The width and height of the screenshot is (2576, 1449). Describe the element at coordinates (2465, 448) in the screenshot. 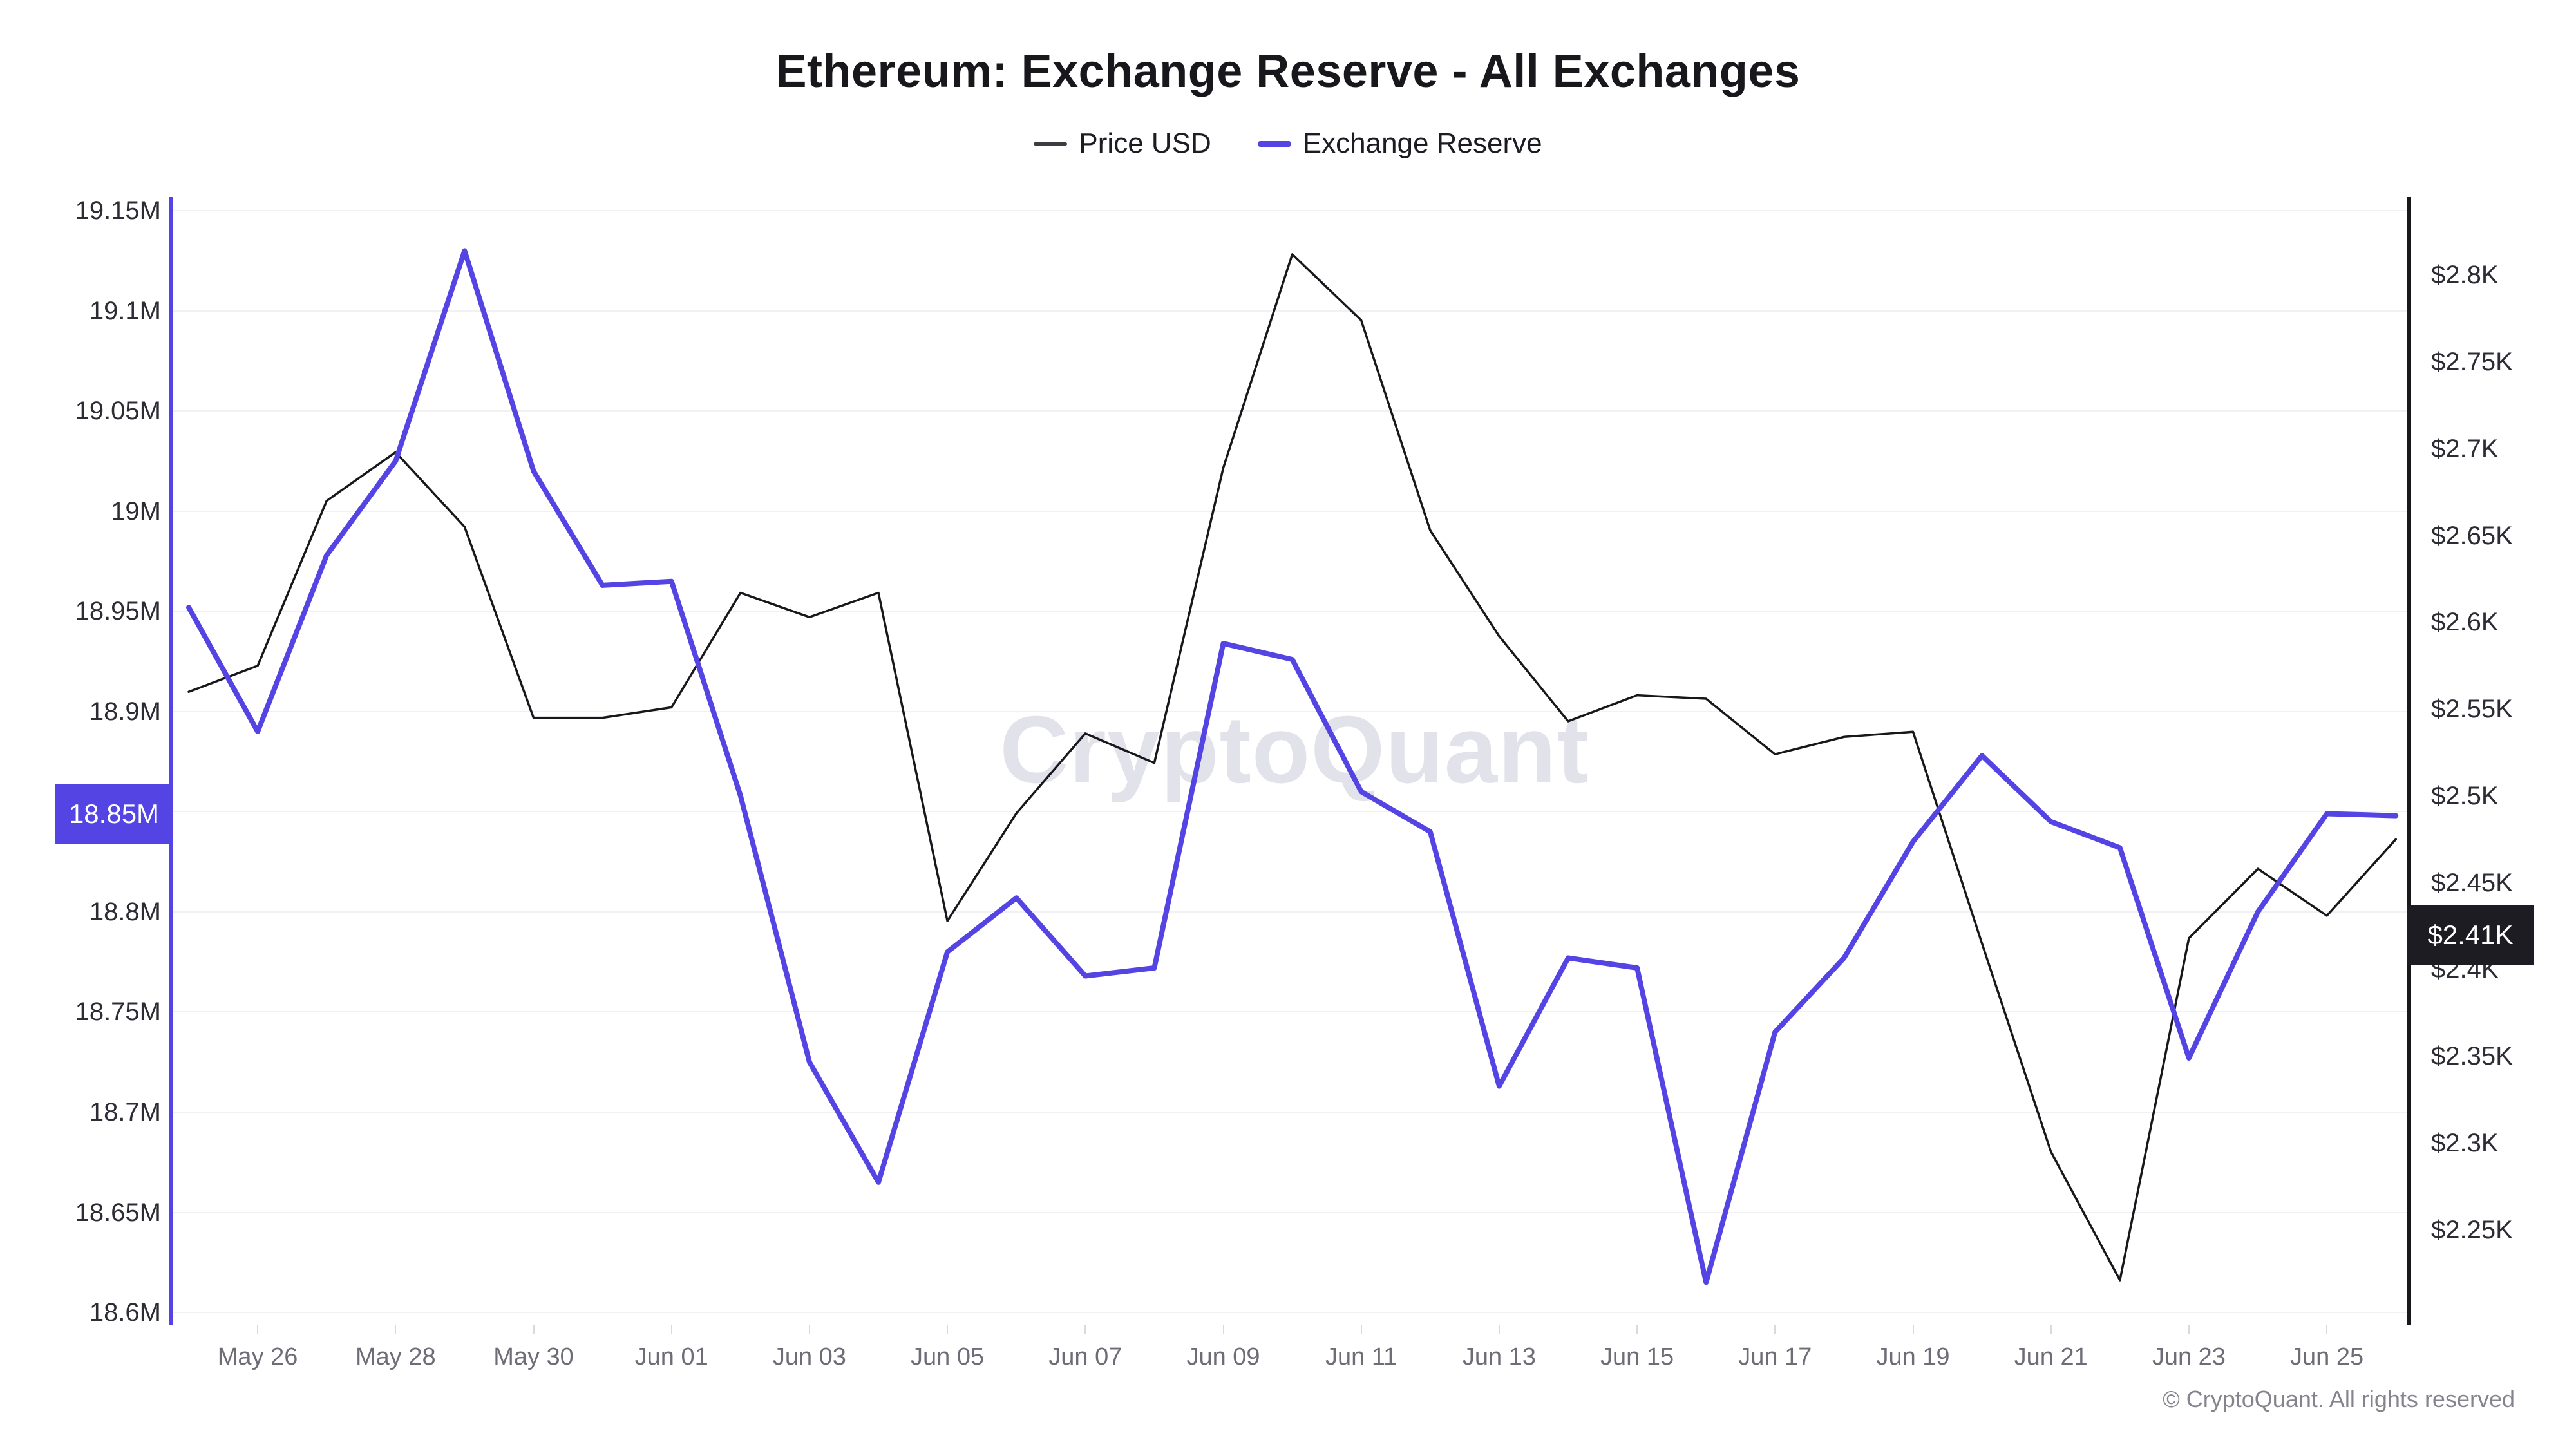

I see `y-axis-tick-label-right: $2.7K` at that location.